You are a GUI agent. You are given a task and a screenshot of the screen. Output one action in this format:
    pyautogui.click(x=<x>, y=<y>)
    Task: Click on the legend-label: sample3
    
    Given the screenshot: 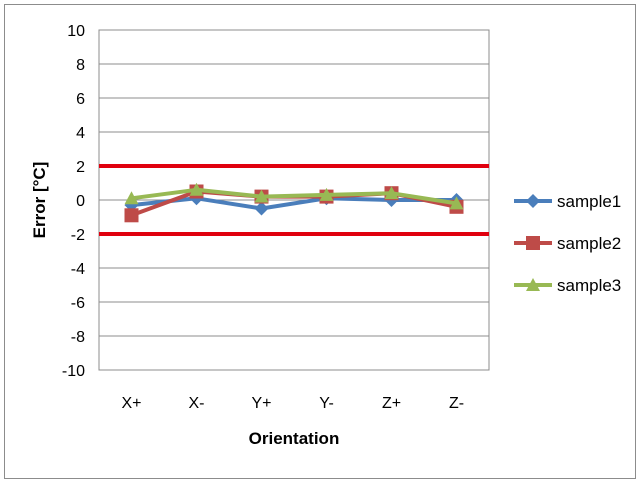 What is the action you would take?
    pyautogui.click(x=589, y=285)
    